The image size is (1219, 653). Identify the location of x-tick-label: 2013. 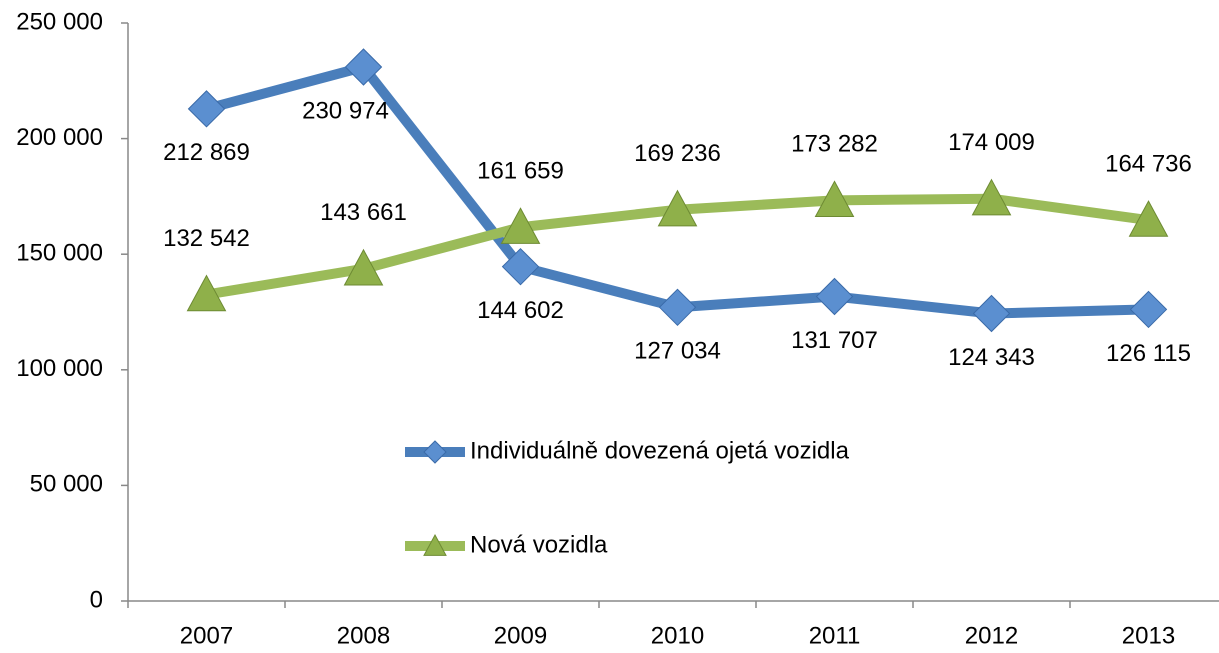
(1148, 635).